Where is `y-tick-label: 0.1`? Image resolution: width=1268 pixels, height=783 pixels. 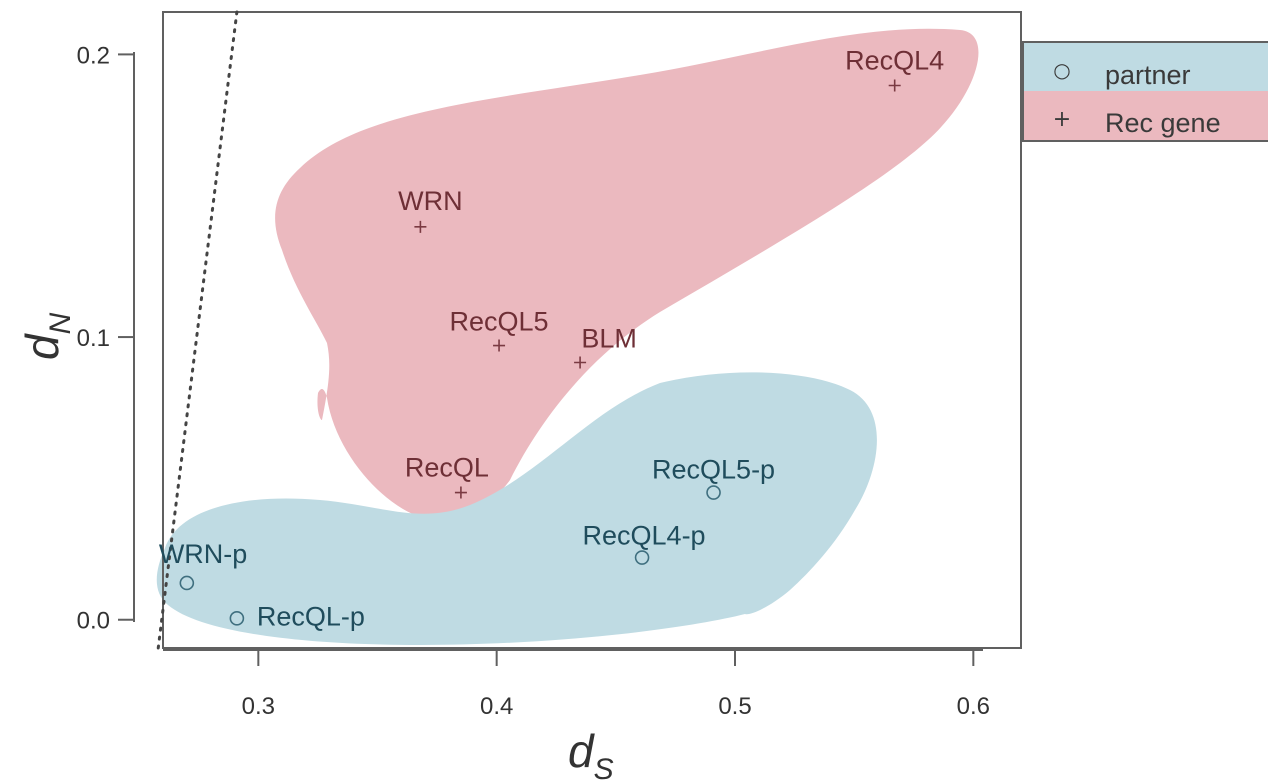 y-tick-label: 0.1 is located at coordinates (93, 338).